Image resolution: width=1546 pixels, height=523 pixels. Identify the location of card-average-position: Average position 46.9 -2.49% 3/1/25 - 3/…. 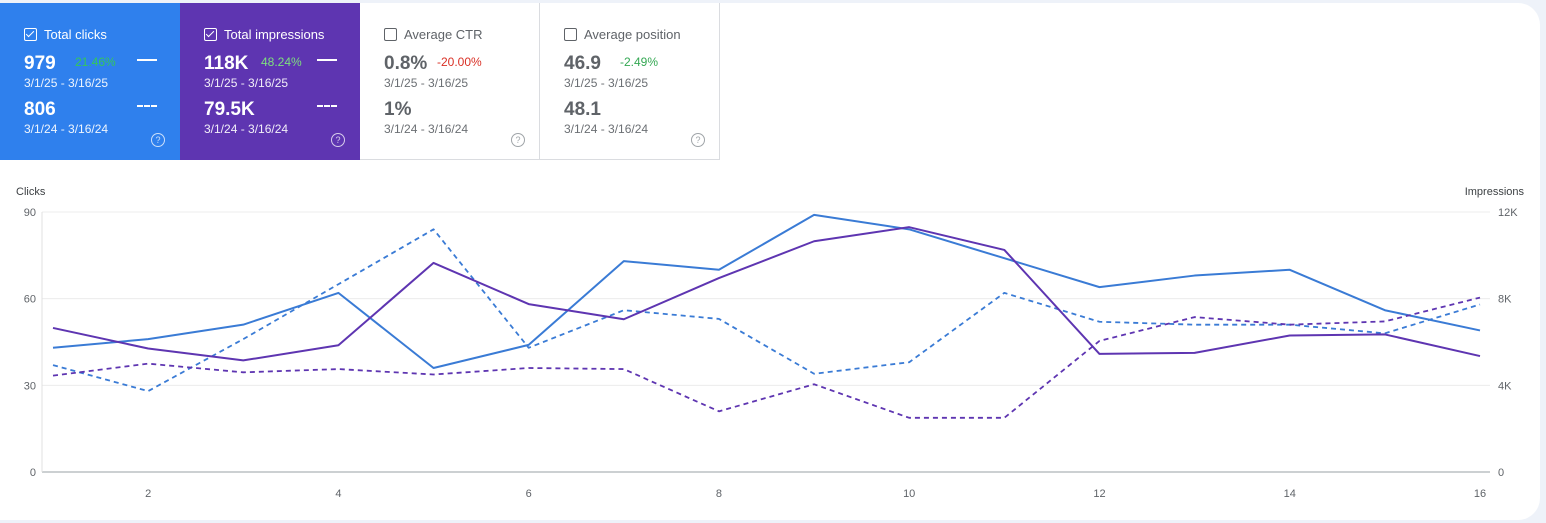
(630, 81).